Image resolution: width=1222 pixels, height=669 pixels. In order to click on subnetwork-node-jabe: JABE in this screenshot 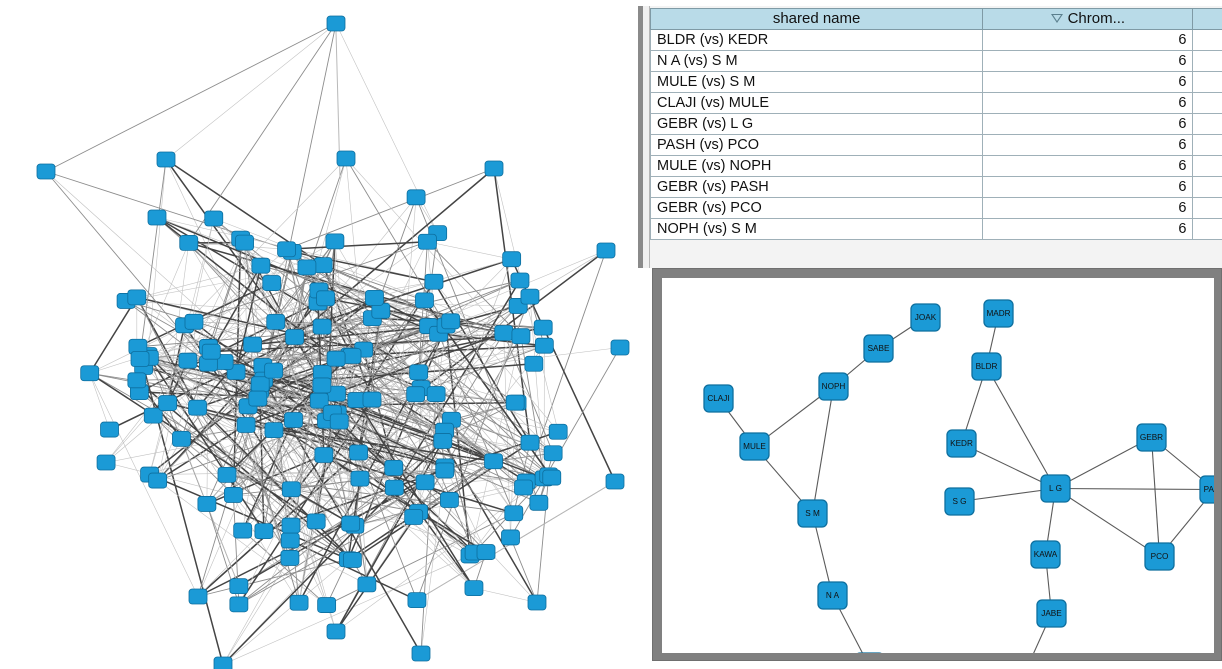, I will do `click(1051, 613)`.